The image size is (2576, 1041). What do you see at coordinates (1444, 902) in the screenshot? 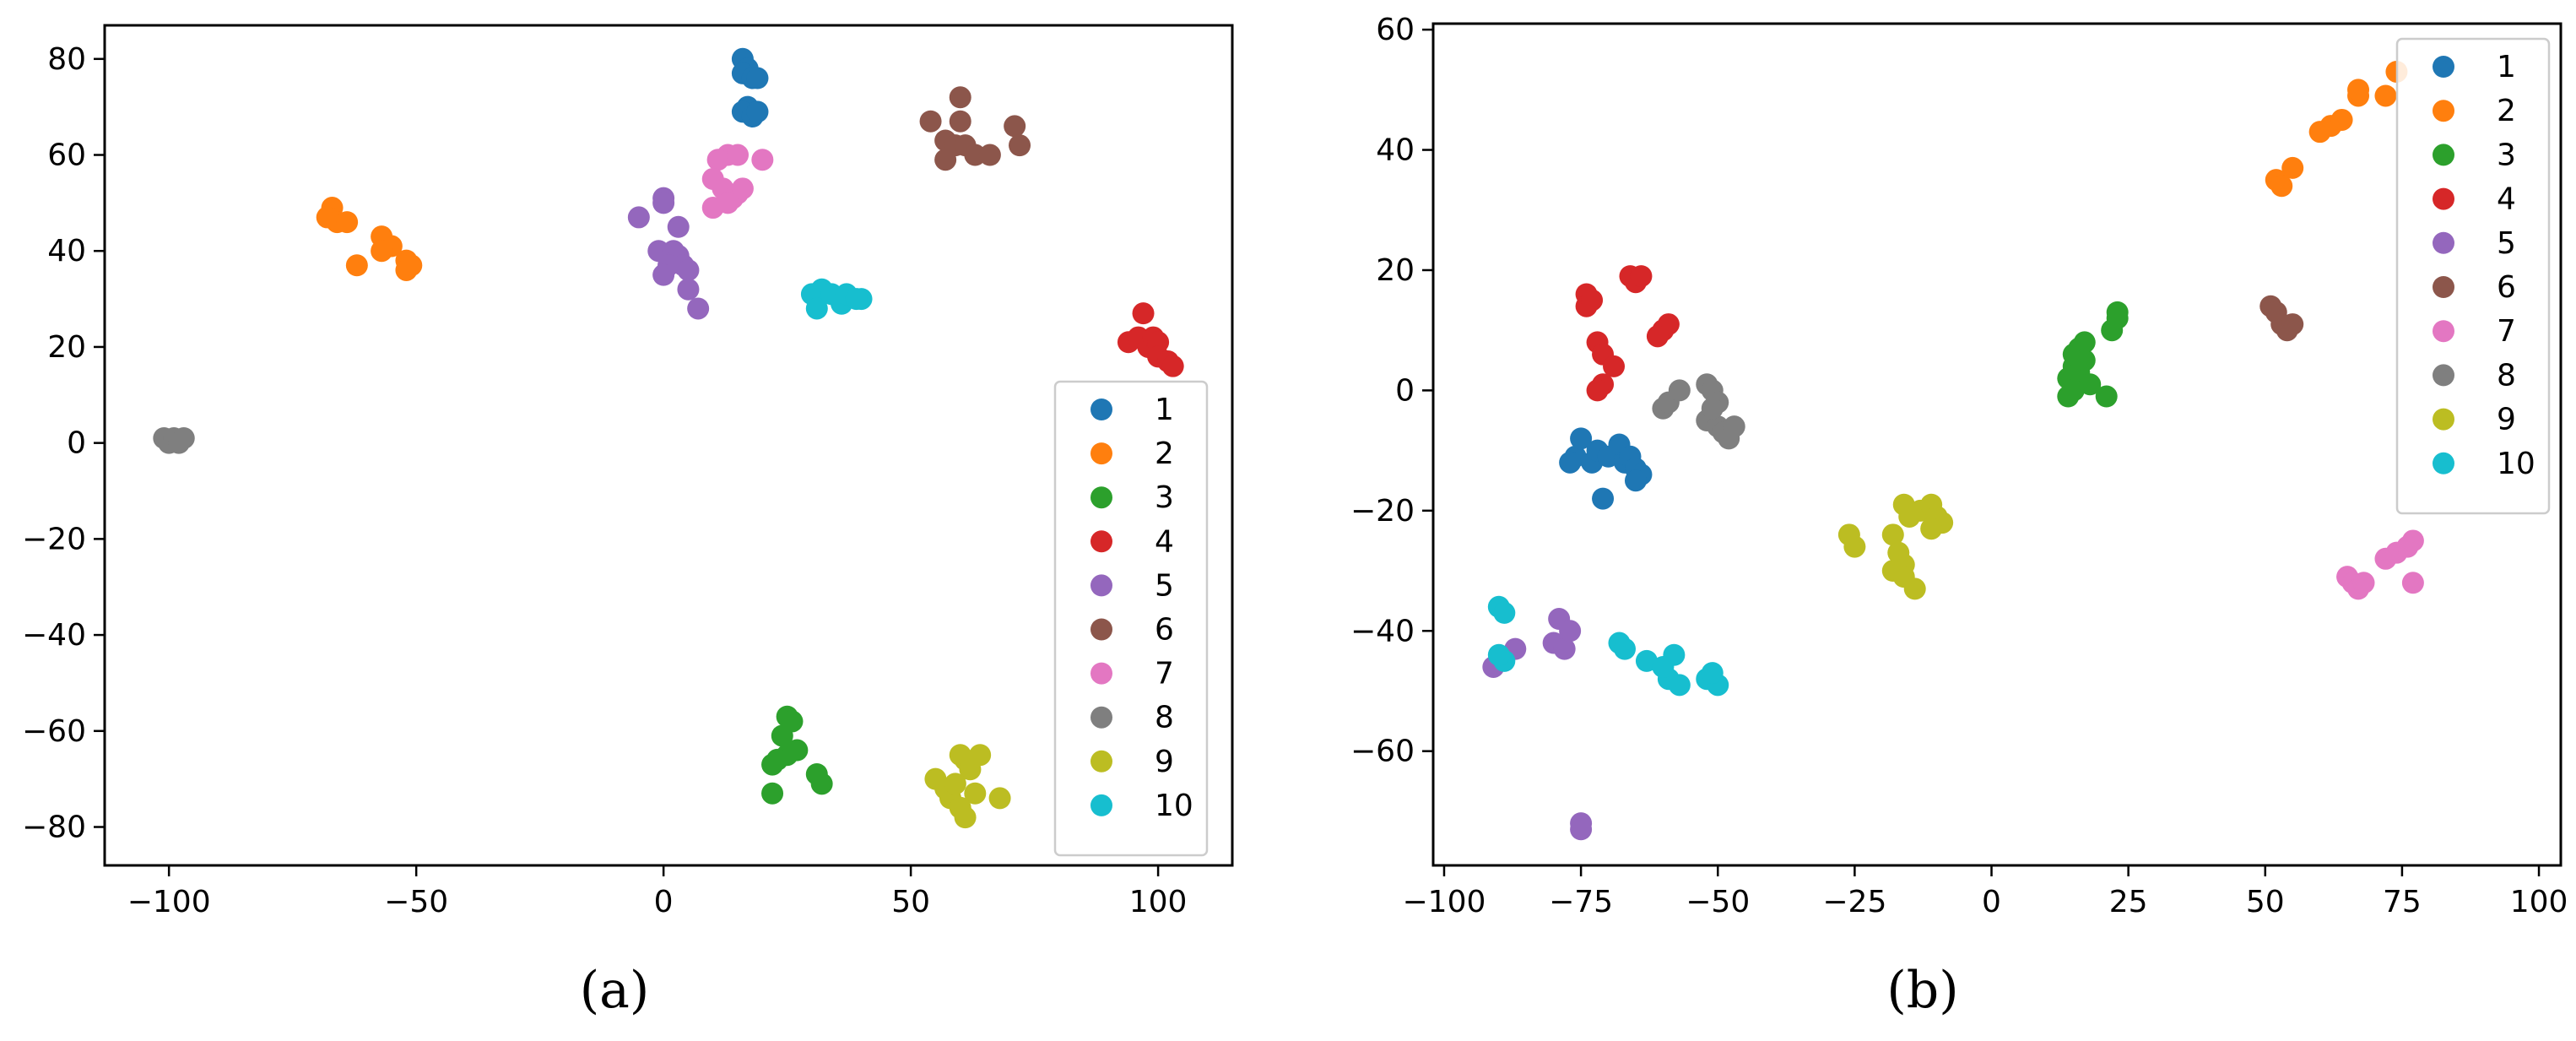
I see `x-tick-label: −100` at bounding box center [1444, 902].